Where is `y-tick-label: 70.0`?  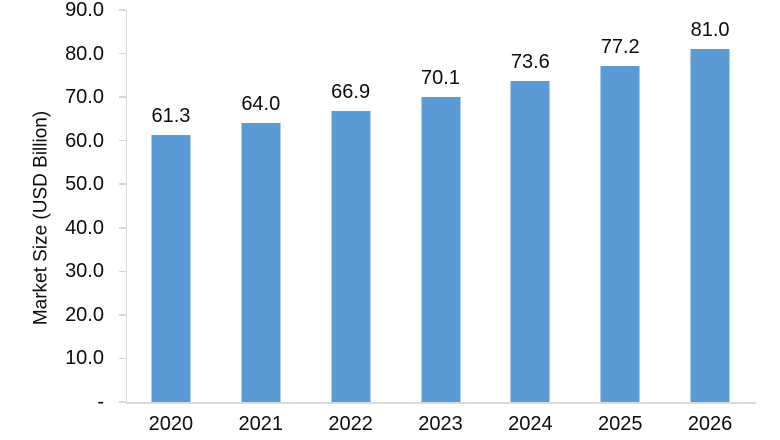 y-tick-label: 70.0 is located at coordinates (84, 97).